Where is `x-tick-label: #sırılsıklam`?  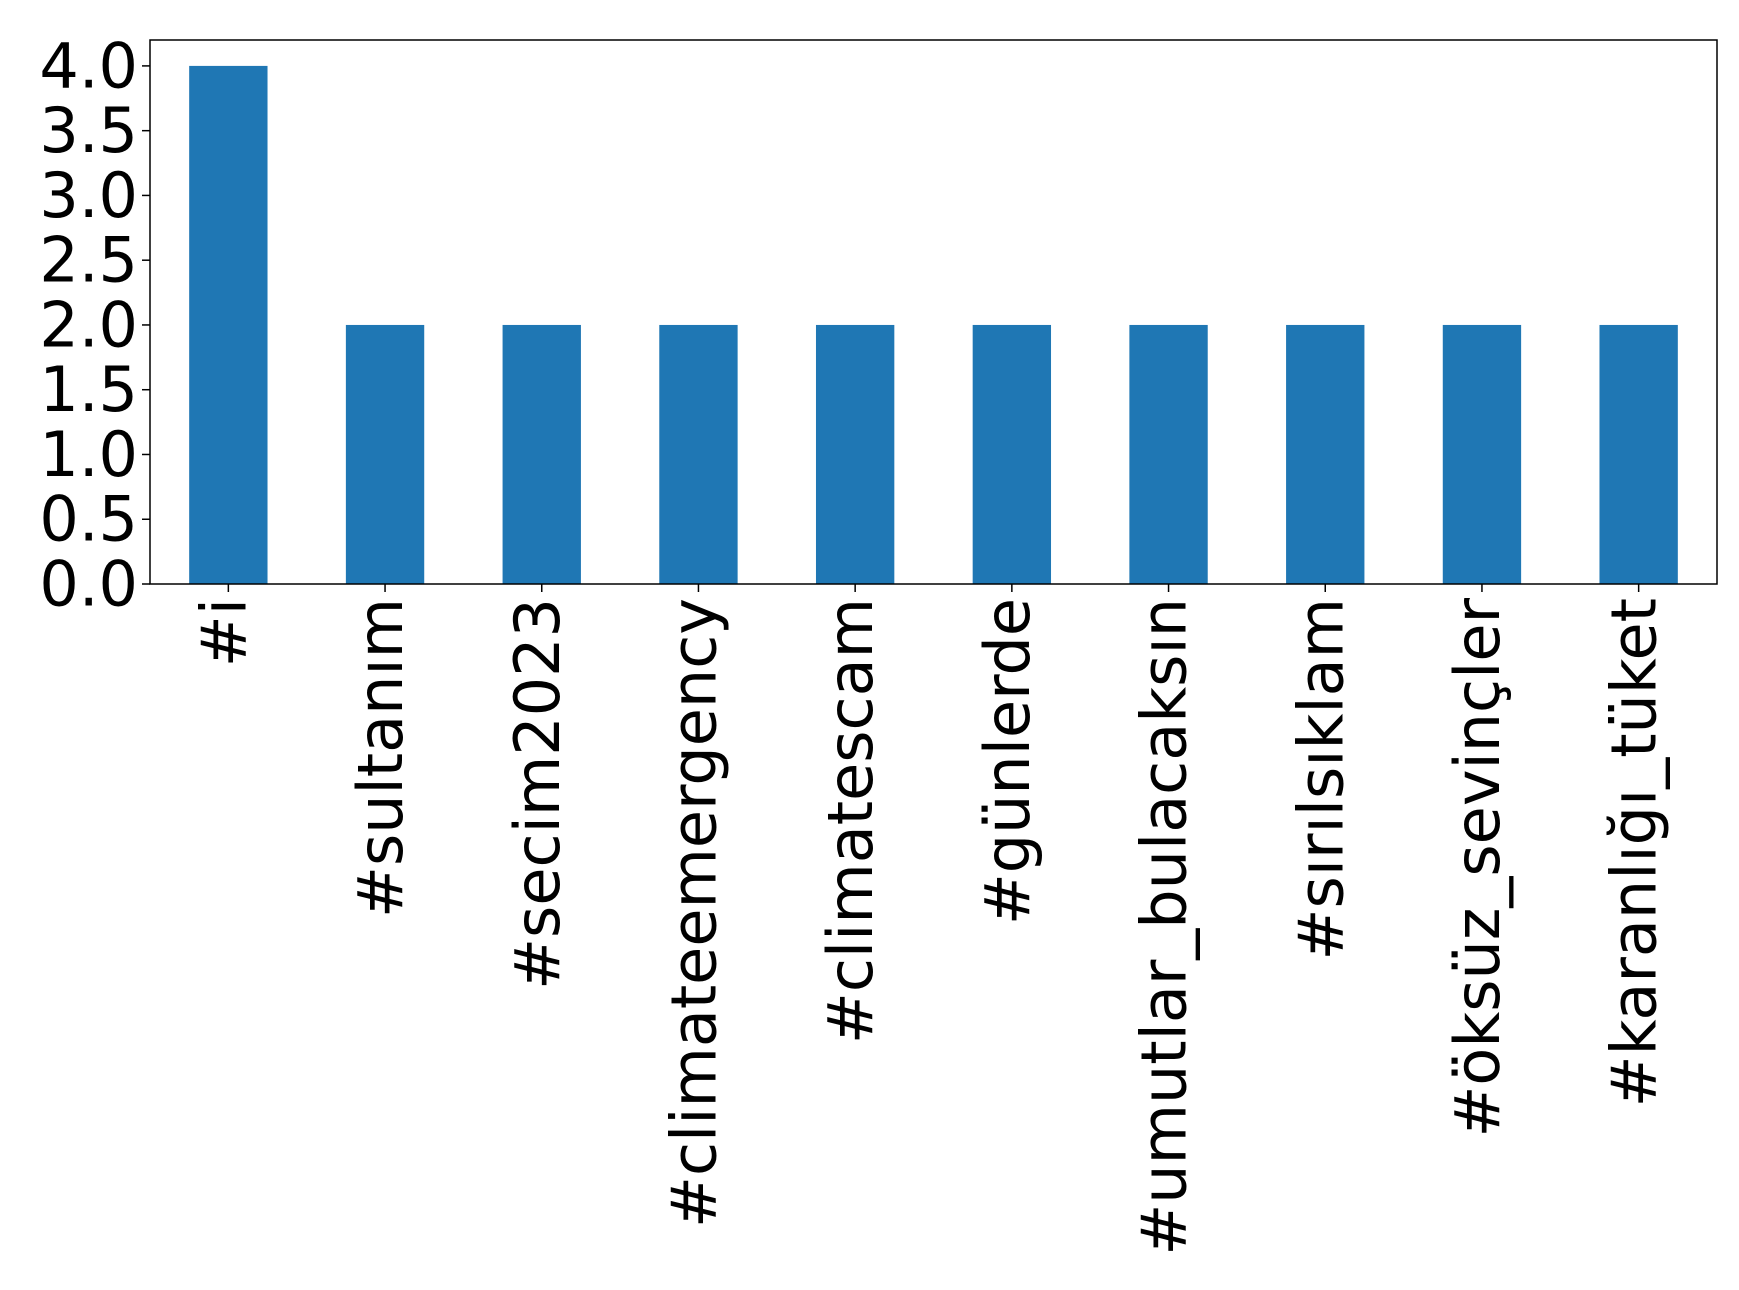
x-tick-label: #sırılsıklam is located at coordinates (1320, 779).